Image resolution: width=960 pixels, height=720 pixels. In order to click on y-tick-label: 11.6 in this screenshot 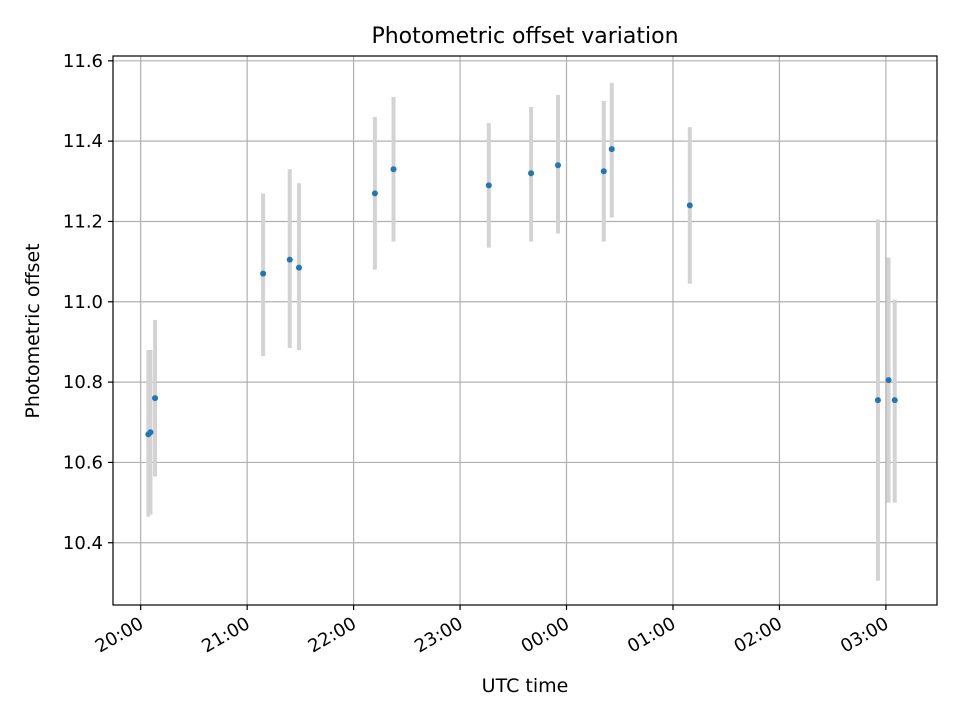, I will do `click(83, 61)`.